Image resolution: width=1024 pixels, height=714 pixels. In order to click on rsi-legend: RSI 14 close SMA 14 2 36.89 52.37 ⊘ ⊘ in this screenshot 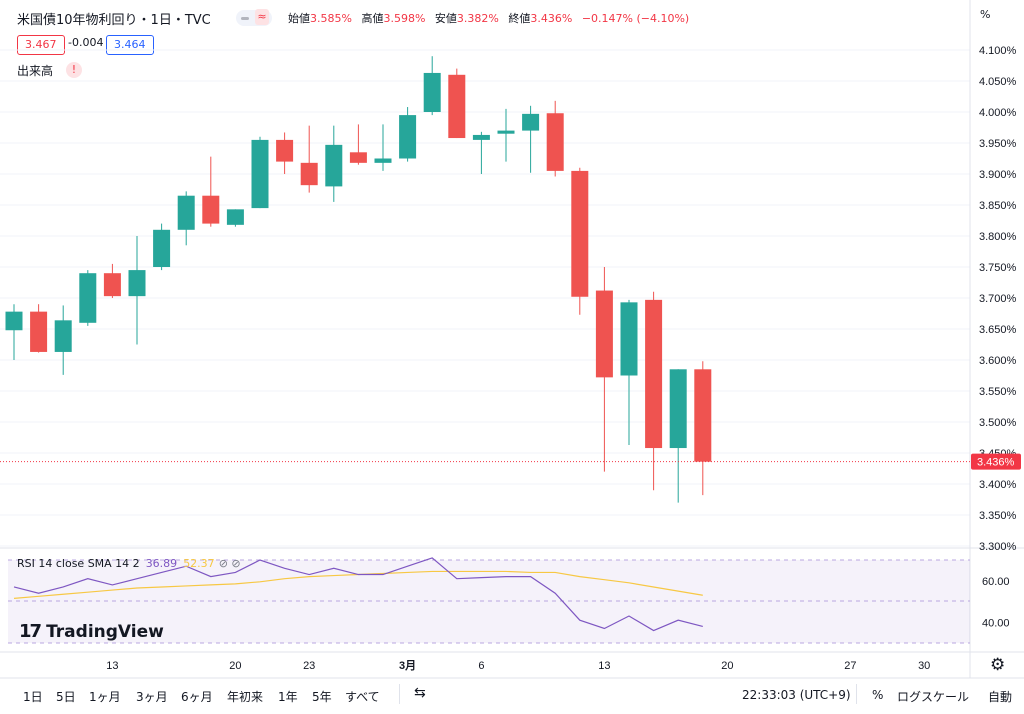, I will do `click(129, 563)`.